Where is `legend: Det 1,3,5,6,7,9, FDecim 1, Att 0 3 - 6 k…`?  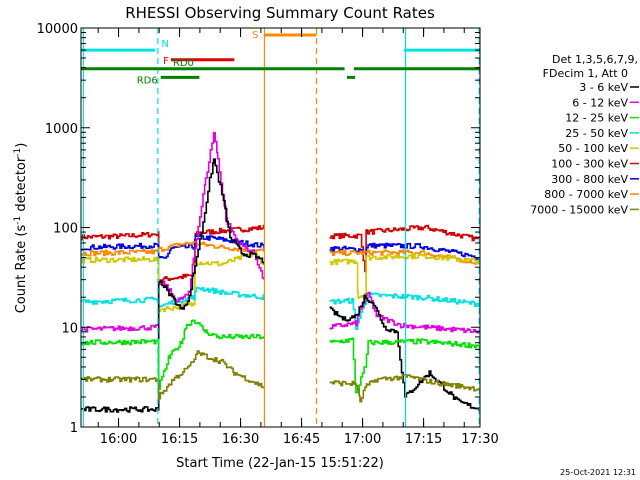
legend: Det 1,3,5,6,7,9, FDecim 1, Att 0 3 - 6 k… is located at coordinates (584, 134).